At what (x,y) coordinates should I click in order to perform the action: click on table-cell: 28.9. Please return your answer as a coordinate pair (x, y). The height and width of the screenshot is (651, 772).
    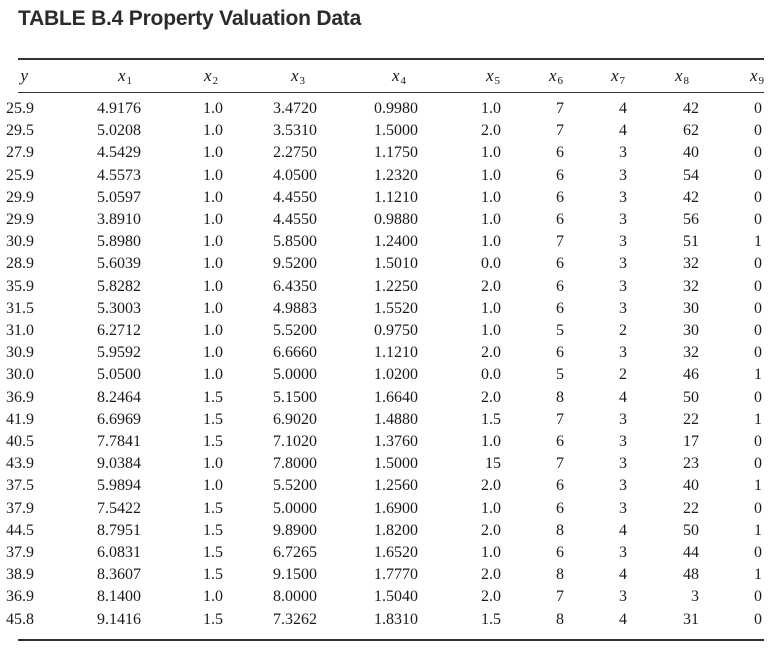
    Looking at the image, I should click on (20, 264).